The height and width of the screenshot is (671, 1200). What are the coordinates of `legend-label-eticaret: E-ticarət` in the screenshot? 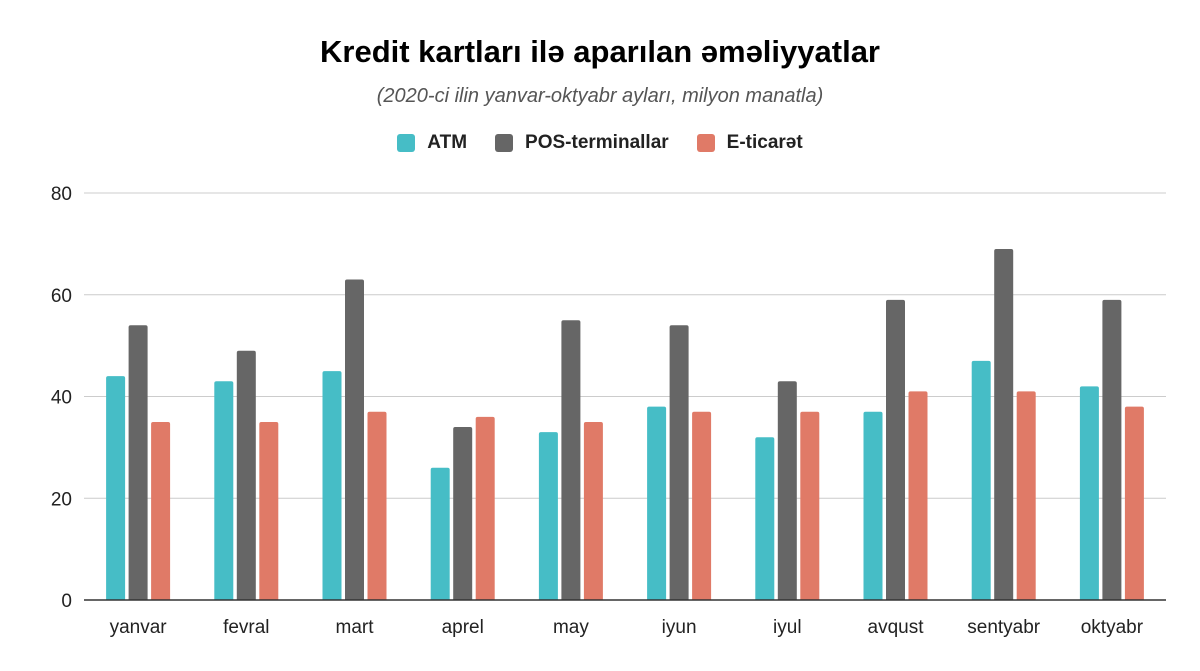 It's located at (764, 142).